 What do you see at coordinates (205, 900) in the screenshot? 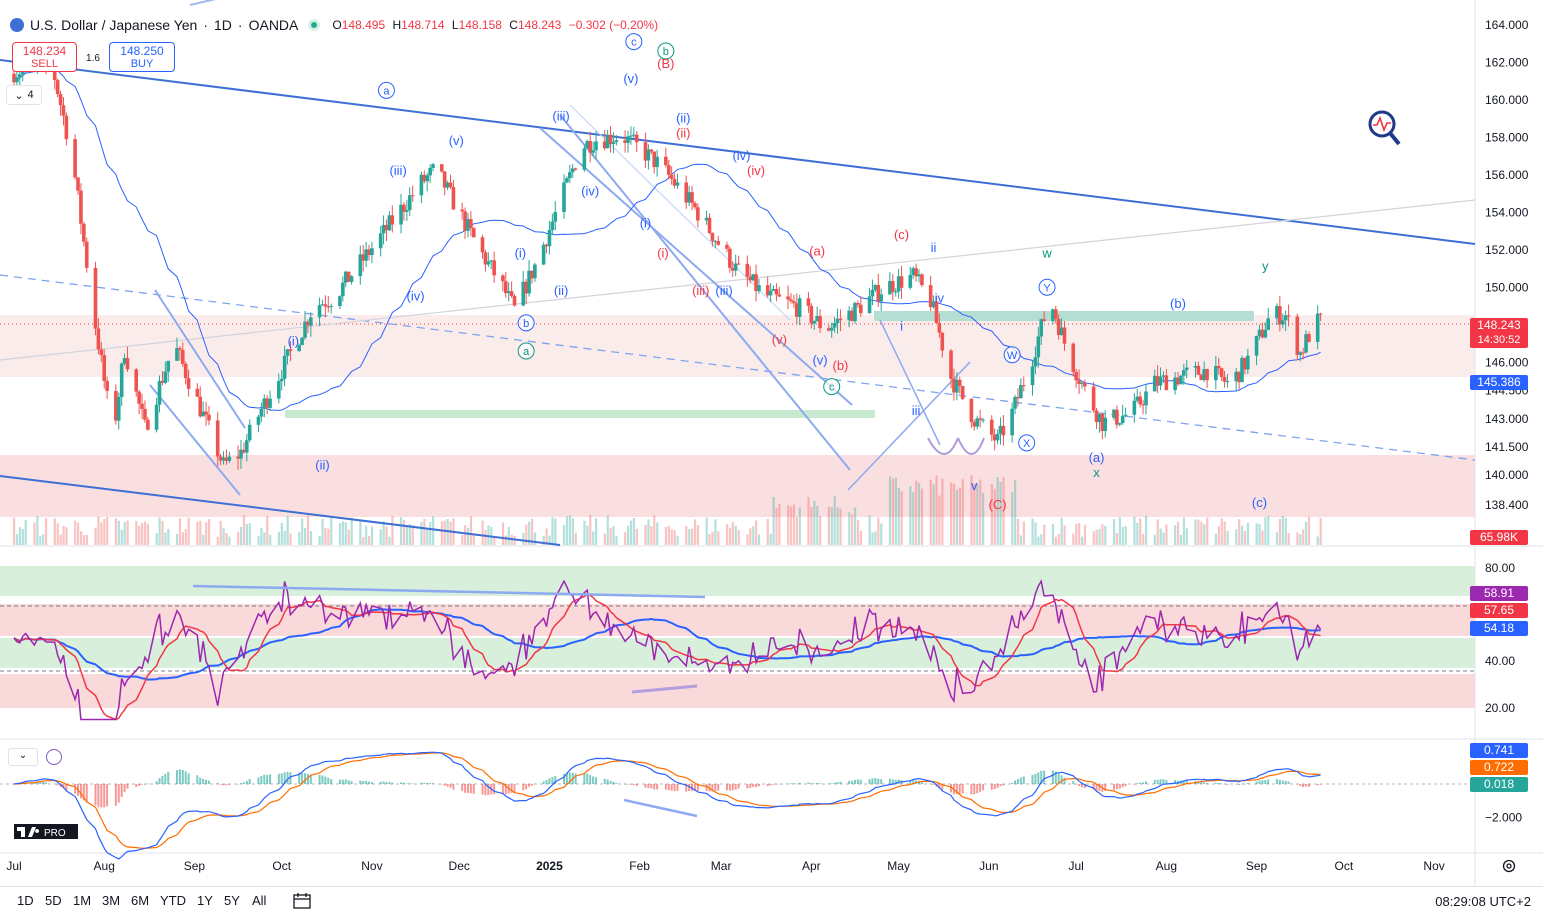
I see `range-1y-button: 1Y` at bounding box center [205, 900].